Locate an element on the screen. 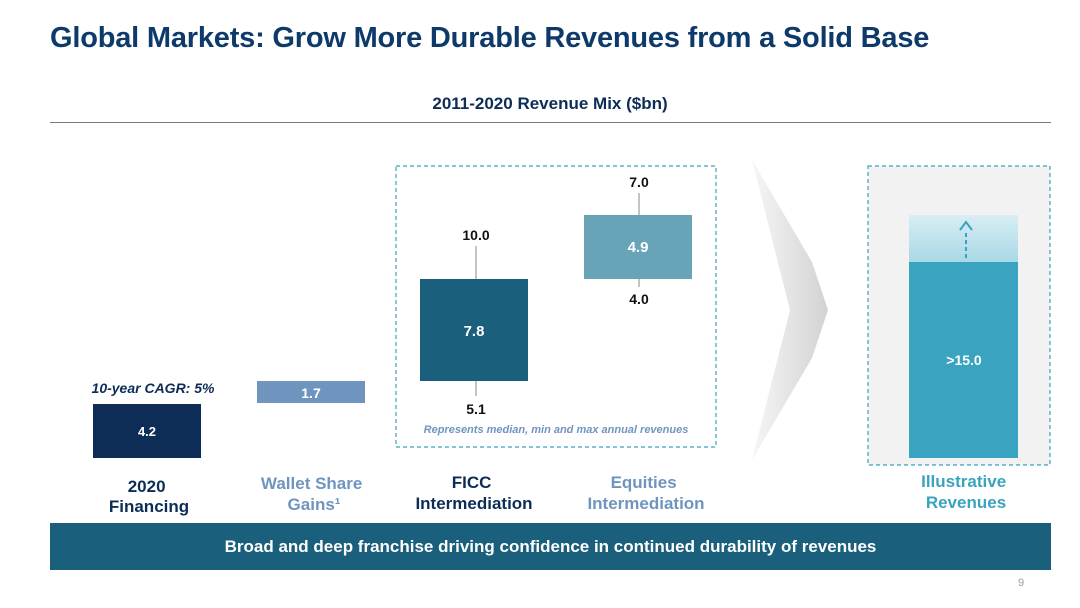  category-label-illustrative: Illustrative Revenues is located at coordinates (966, 492).